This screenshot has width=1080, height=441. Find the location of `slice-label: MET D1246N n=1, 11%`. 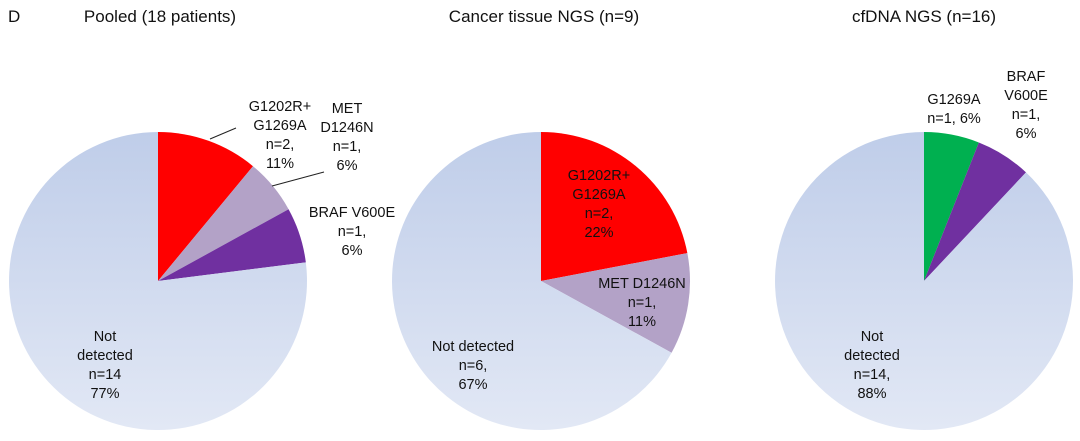

slice-label: MET D1246N n=1, 11% is located at coordinates (642, 303).